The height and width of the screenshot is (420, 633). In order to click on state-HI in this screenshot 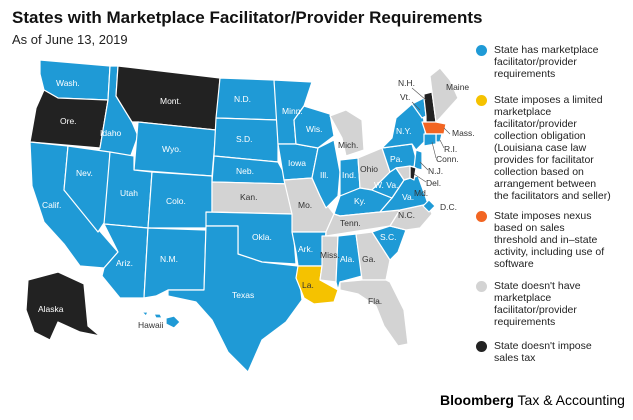, I will do `click(161, 320)`.